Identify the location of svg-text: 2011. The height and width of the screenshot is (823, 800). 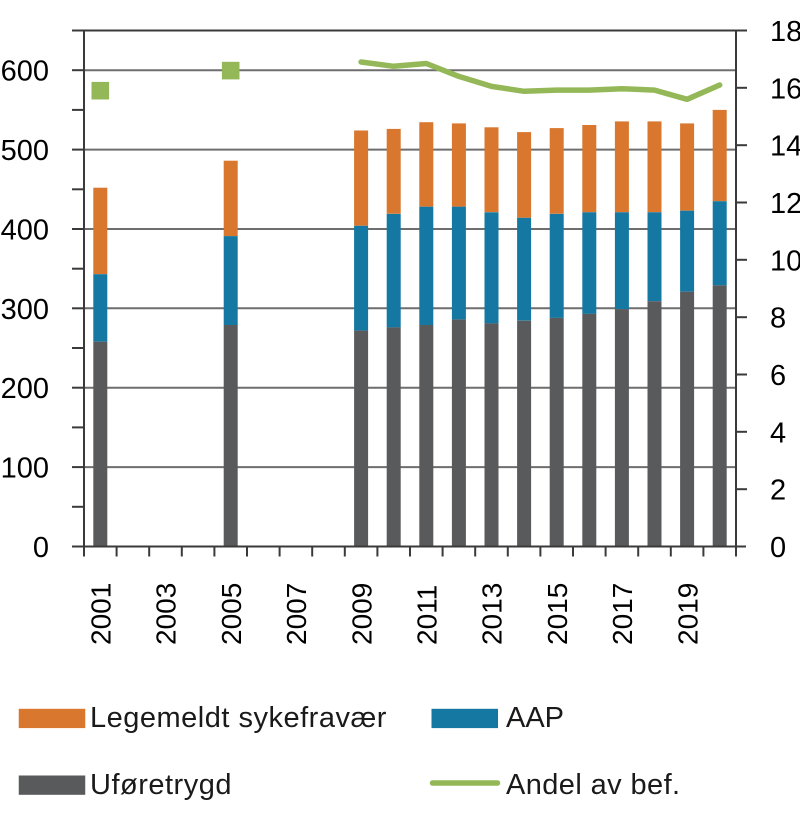
(427, 615).